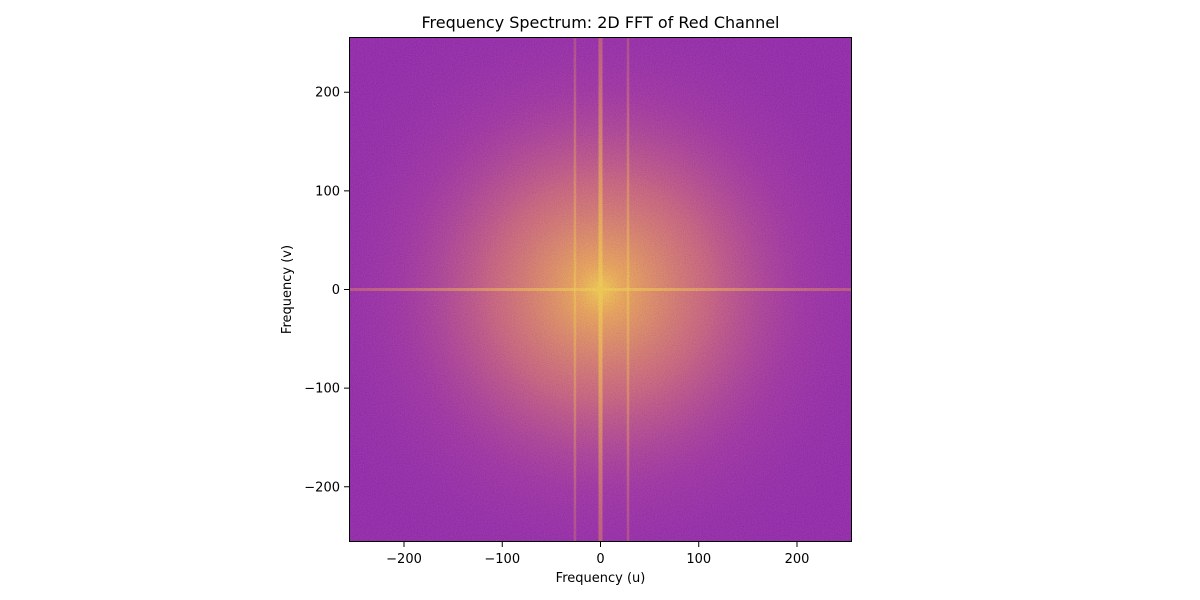 The image size is (1200, 600). Describe the element at coordinates (327, 191) in the screenshot. I see `y-tick-label: 100` at that location.